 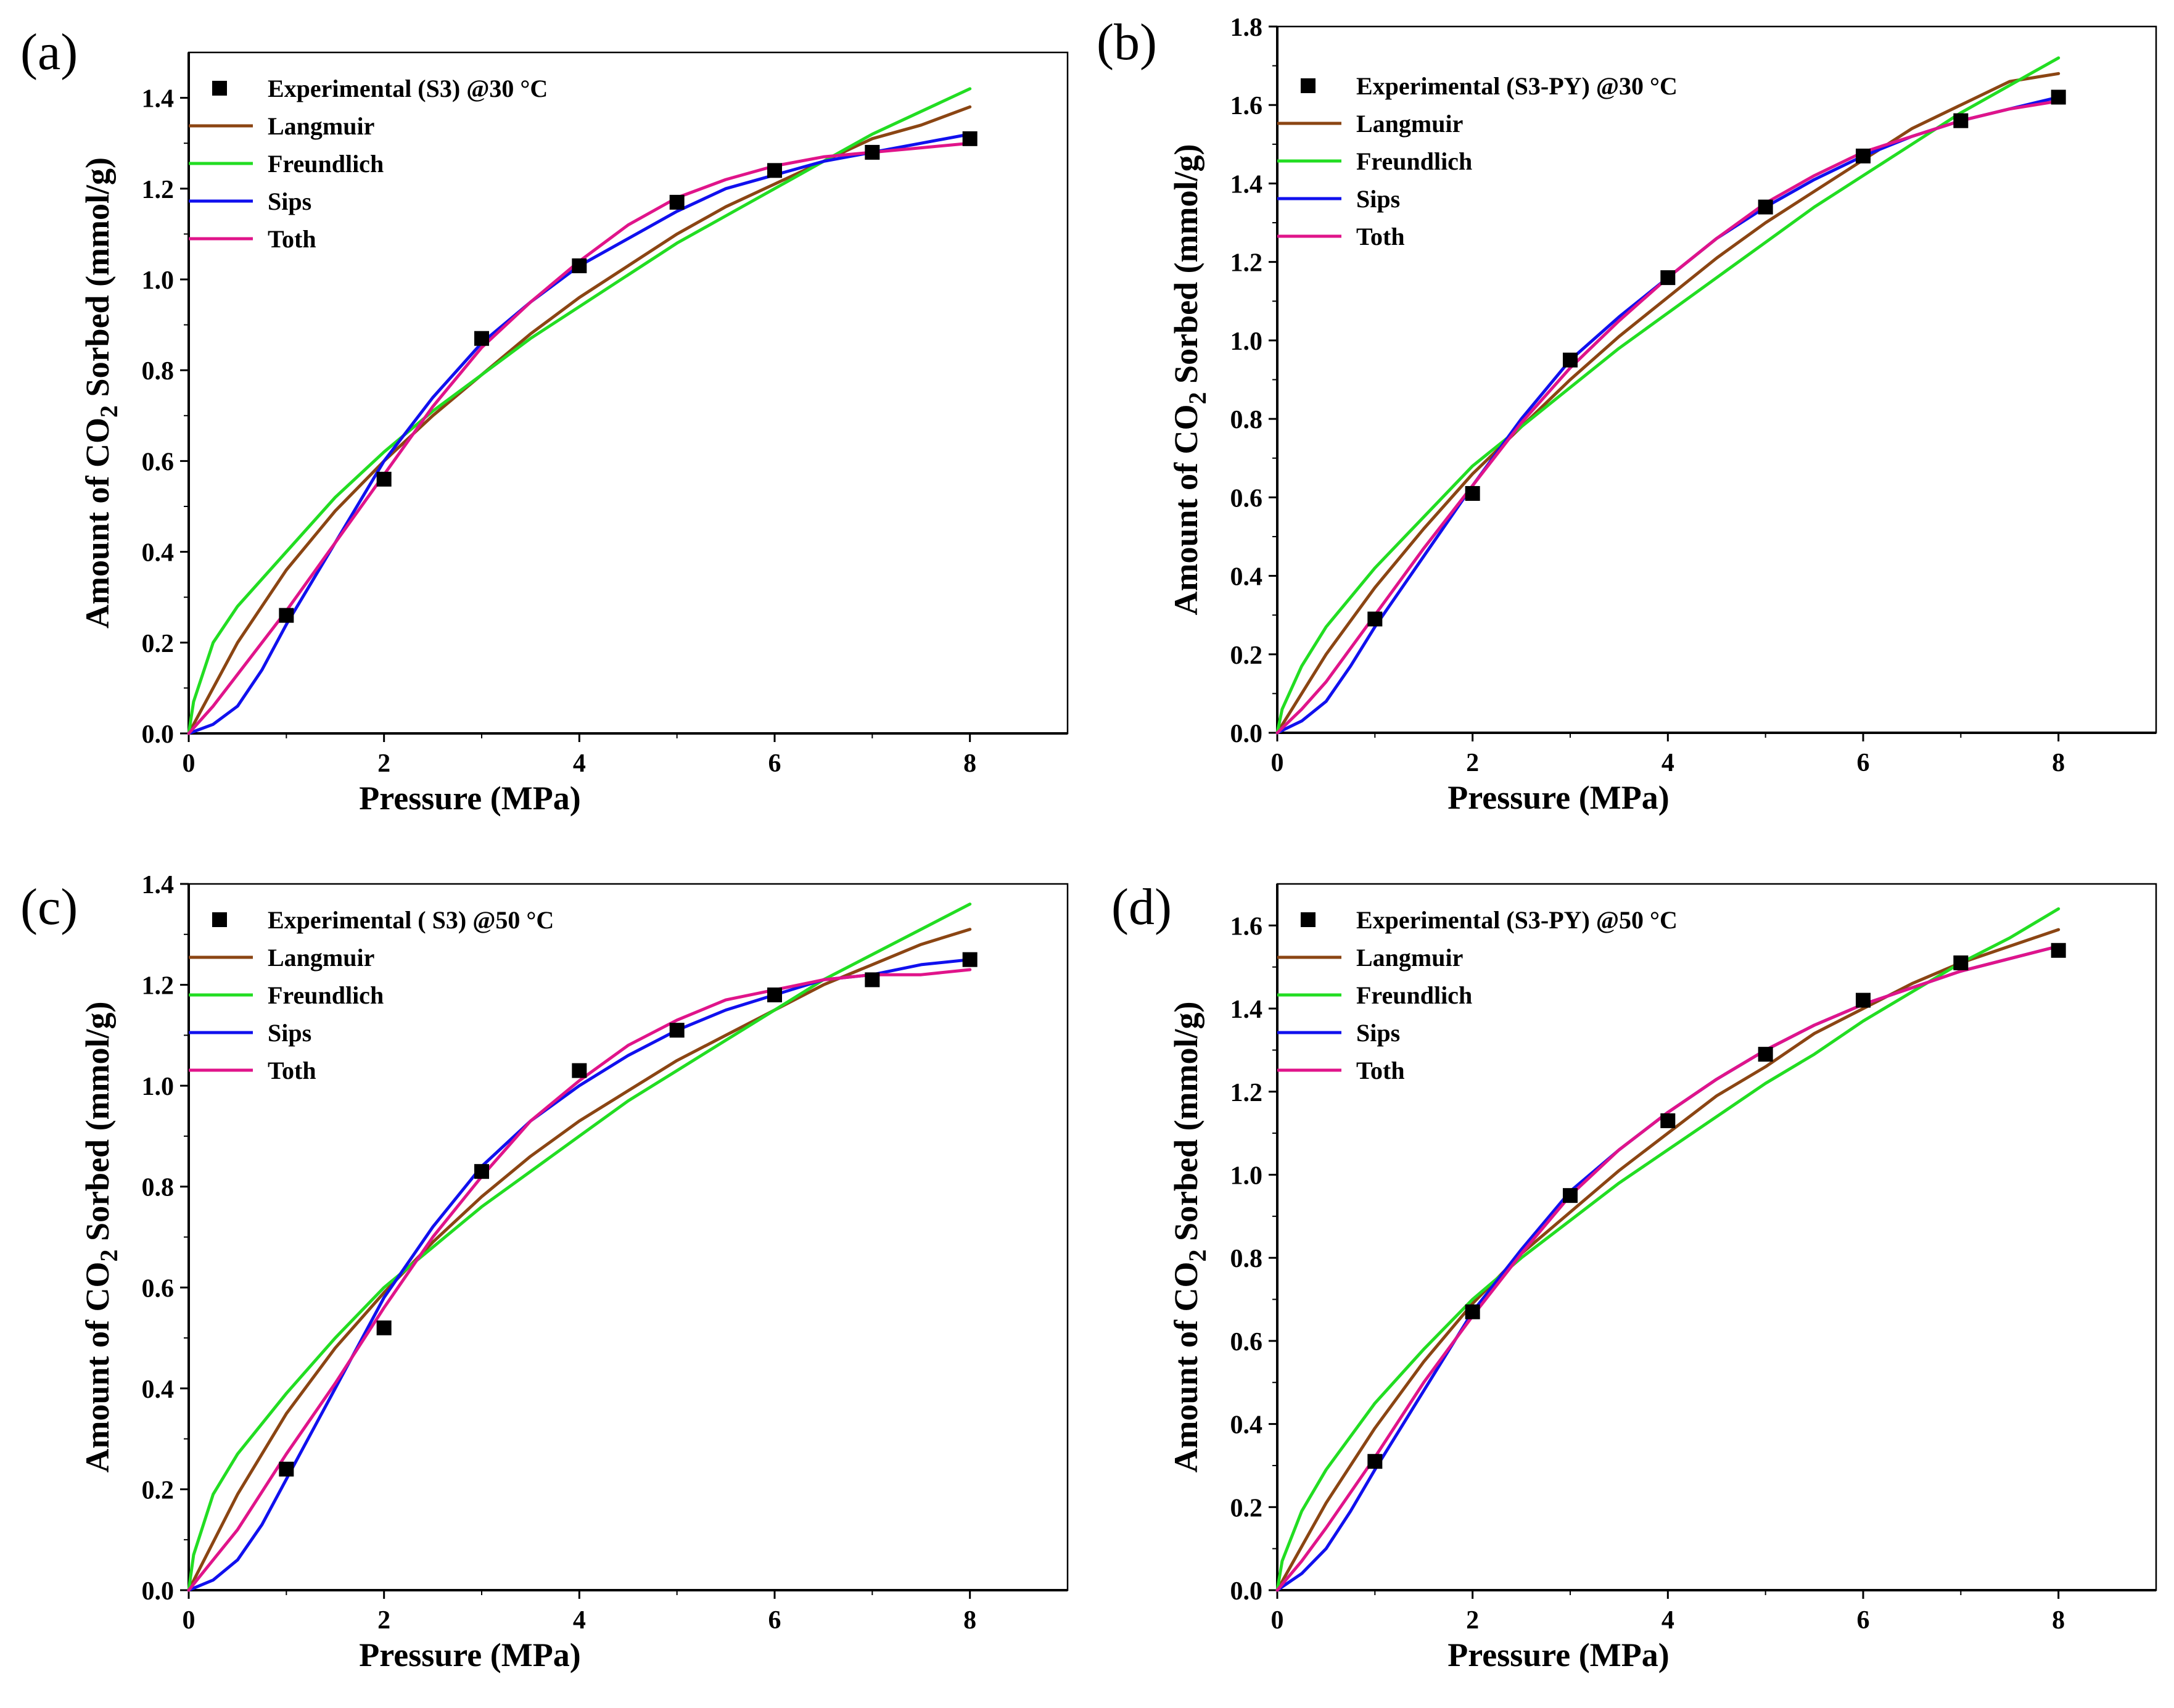 I want to click on x-tick-label: 0, so click(x=189, y=1620).